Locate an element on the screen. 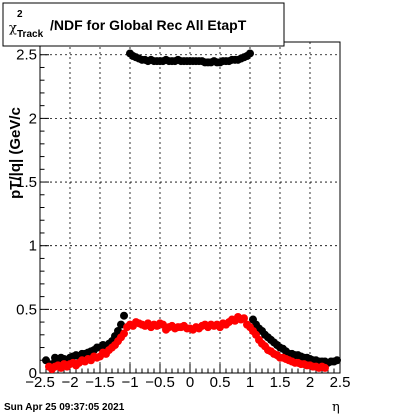  x-tick-label: −0.5 is located at coordinates (160, 382).